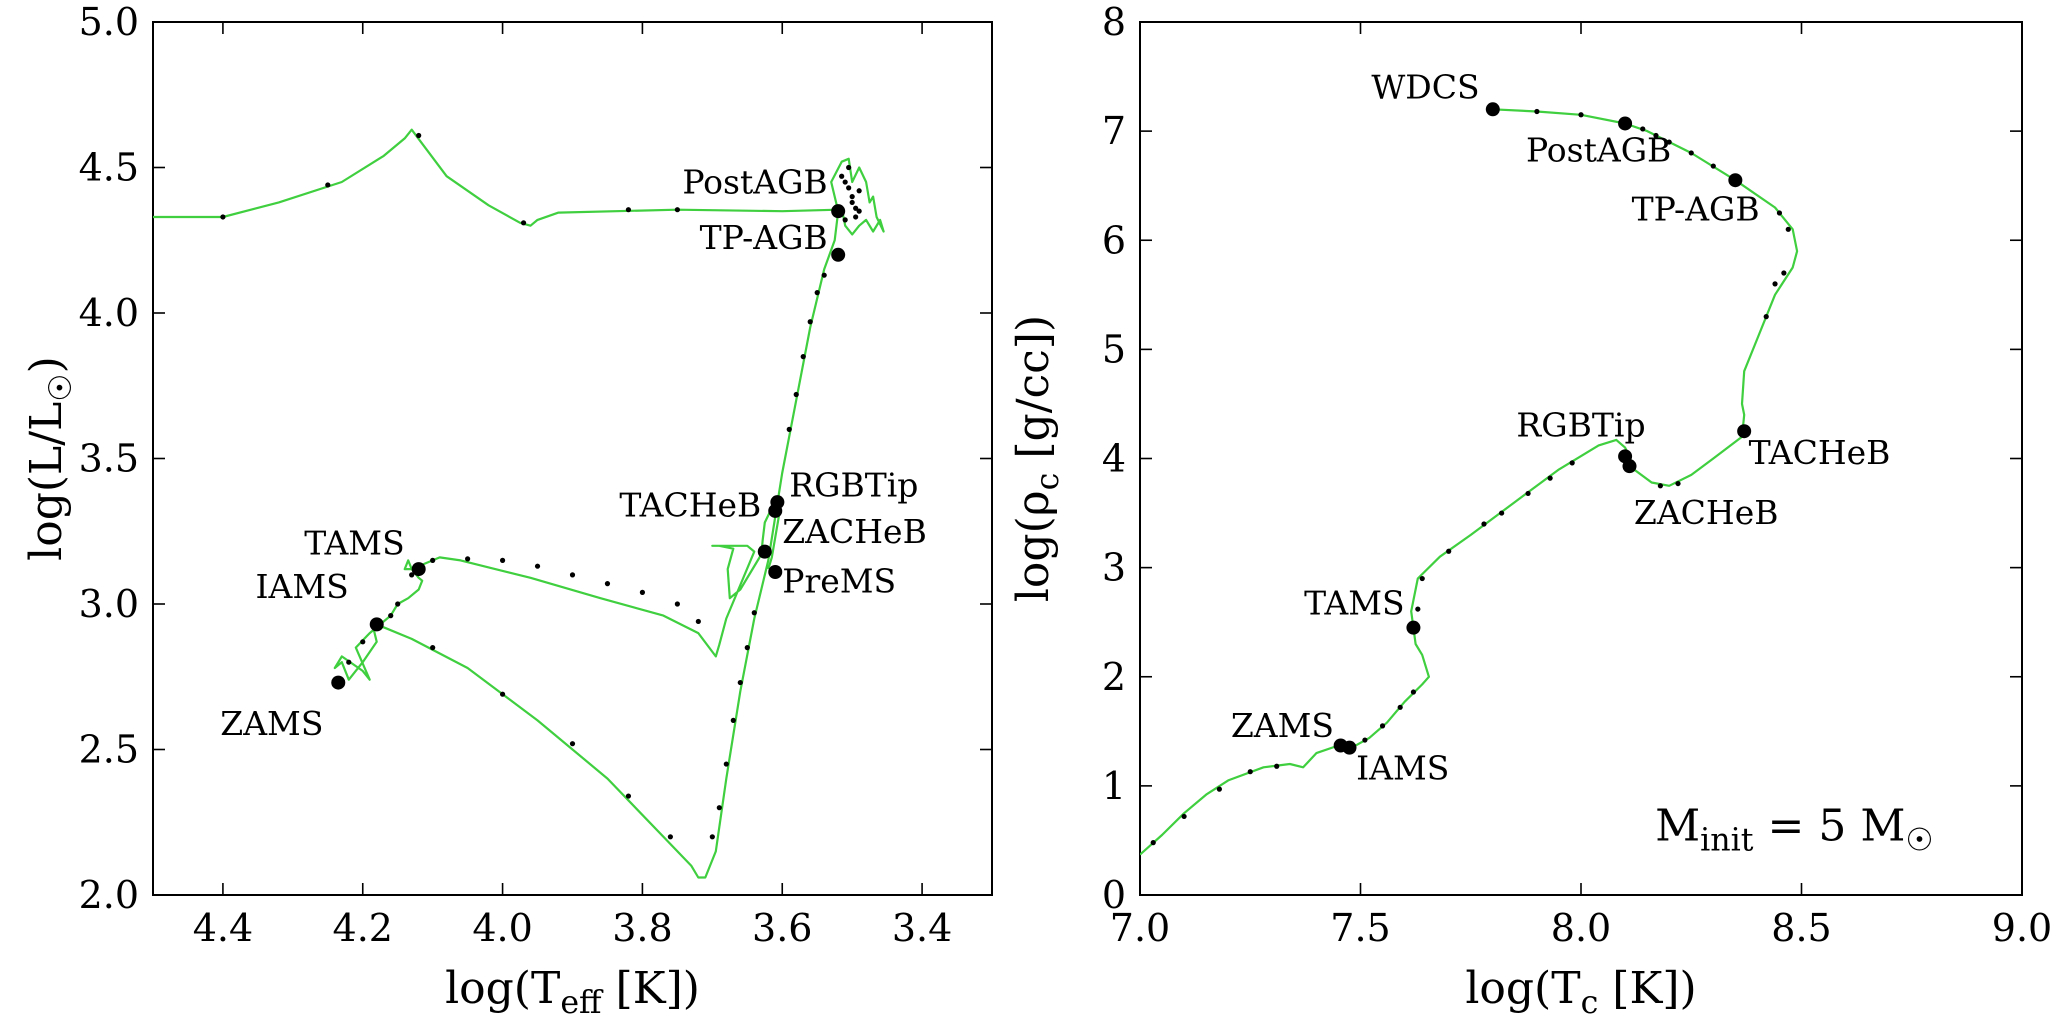 The width and height of the screenshot is (2050, 1020). I want to click on y-tick-label: 4.0, so click(109, 313).